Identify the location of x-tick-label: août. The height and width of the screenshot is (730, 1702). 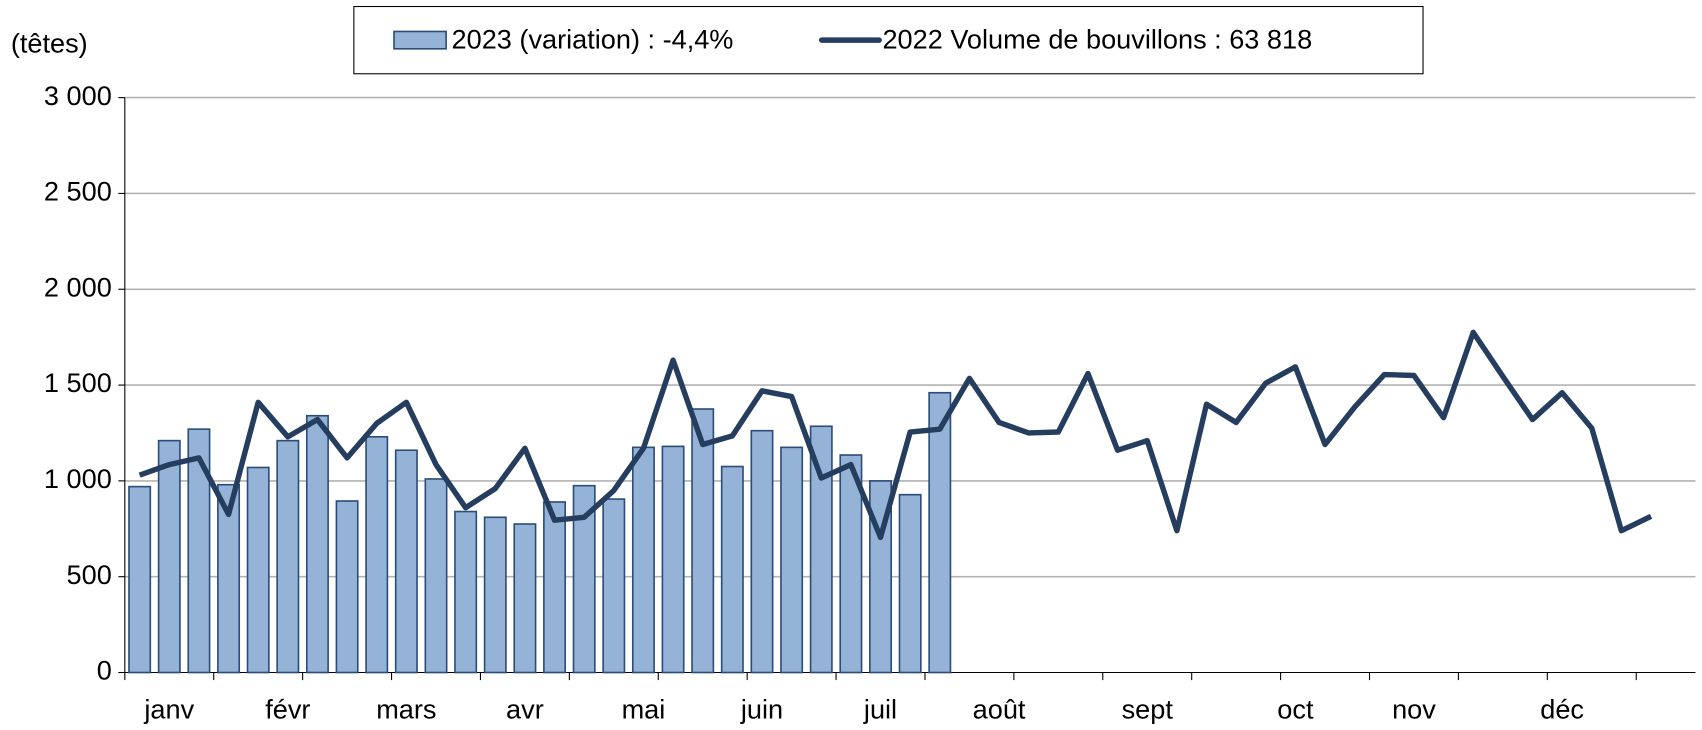
(999, 709).